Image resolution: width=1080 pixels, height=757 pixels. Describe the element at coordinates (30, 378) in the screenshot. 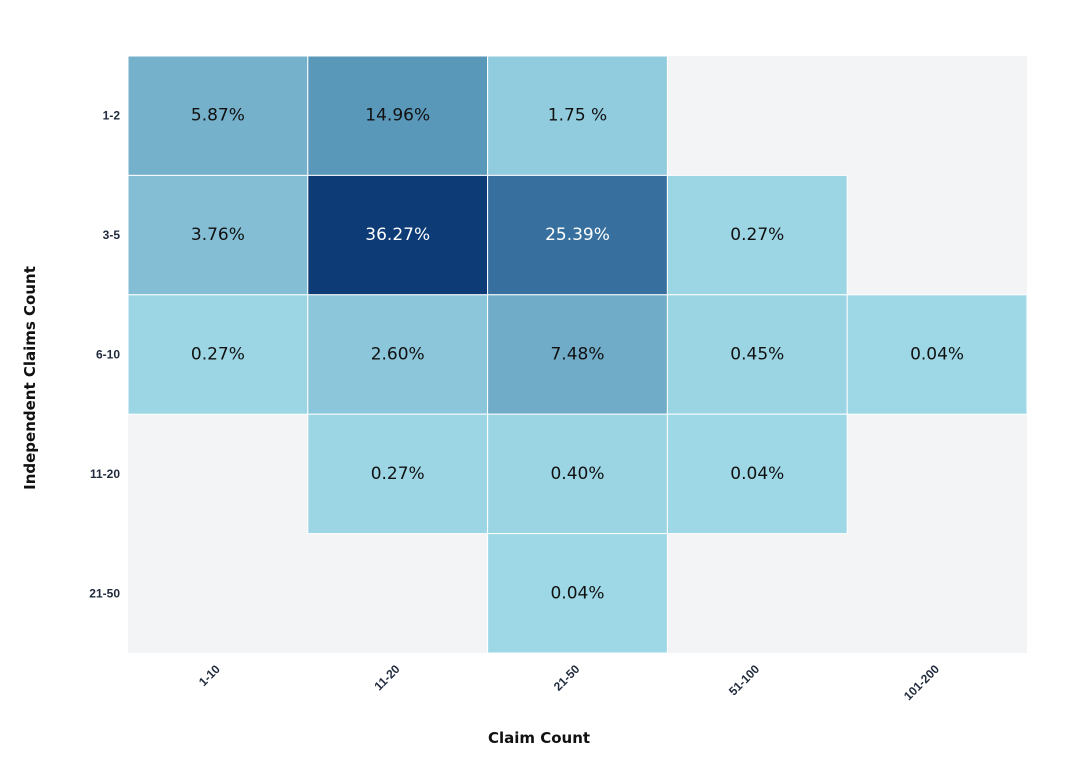

I see `y-axis-title: Independent Claims Count` at that location.